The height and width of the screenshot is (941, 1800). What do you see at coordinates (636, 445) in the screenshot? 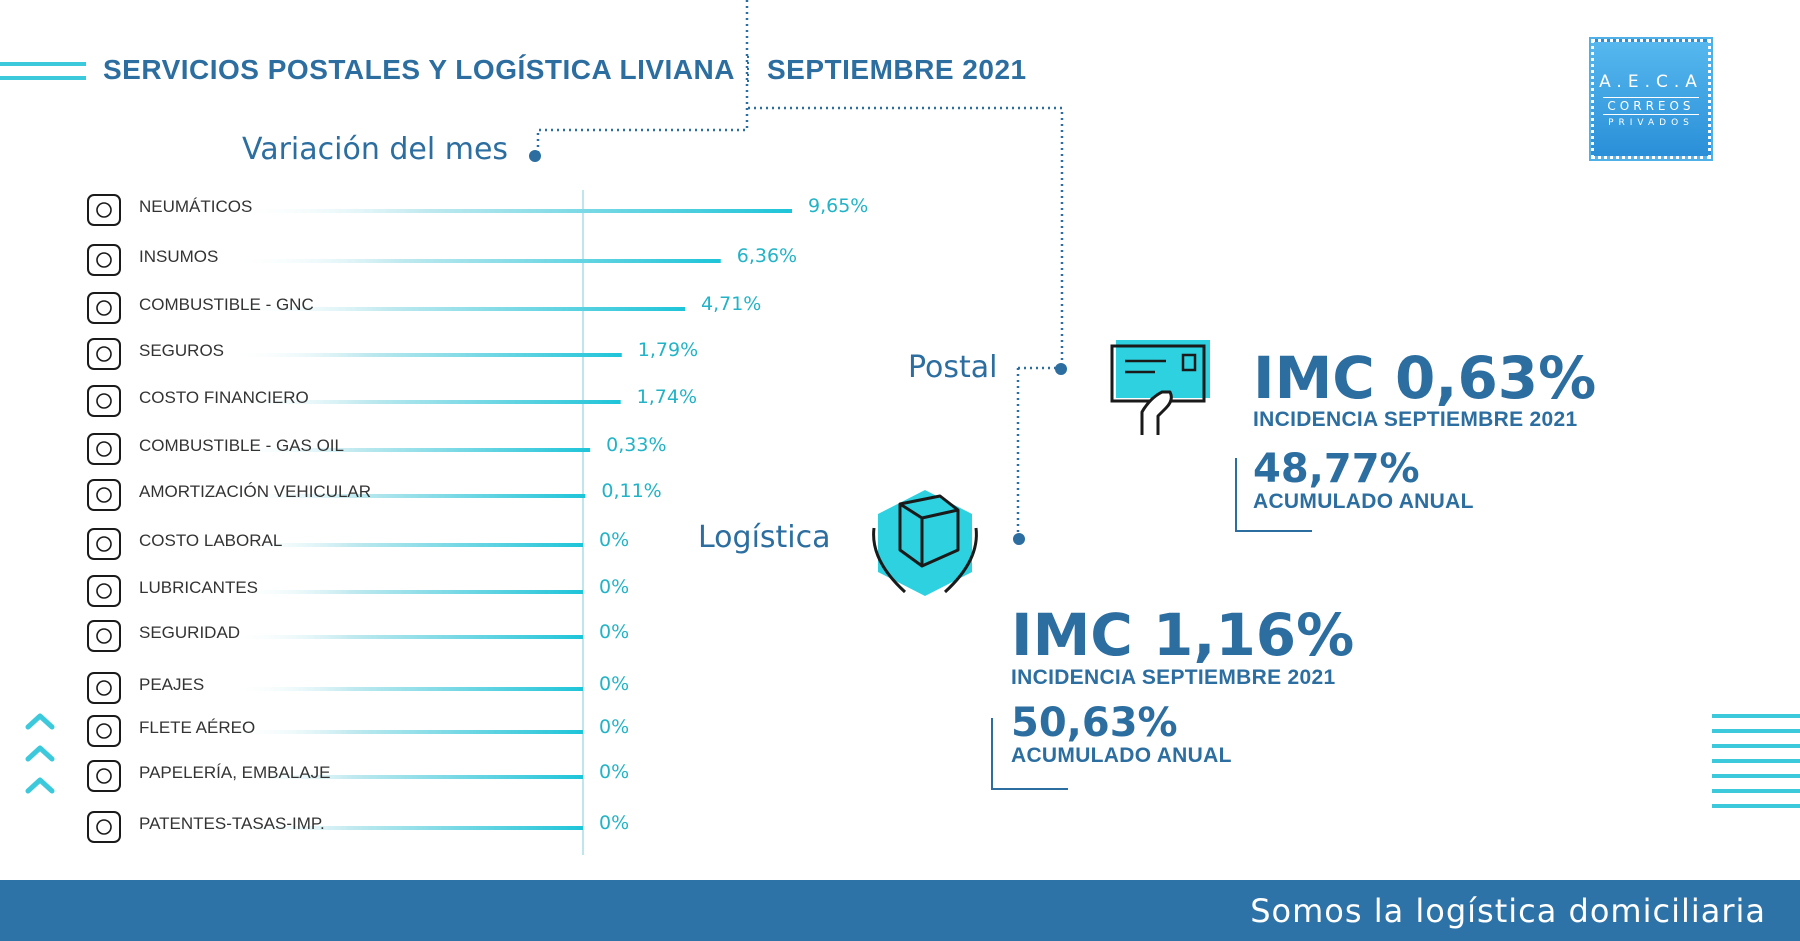
I see `value-label: 0,33%` at bounding box center [636, 445].